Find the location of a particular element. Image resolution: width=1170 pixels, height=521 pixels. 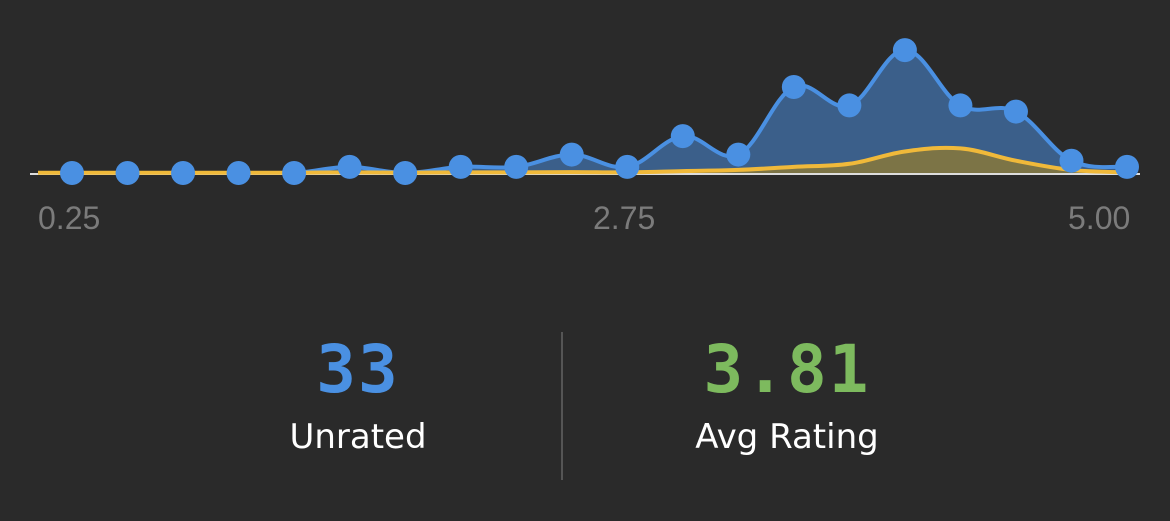

avg-rating-stat: 3.81 Avg Rating is located at coordinates (787, 396).